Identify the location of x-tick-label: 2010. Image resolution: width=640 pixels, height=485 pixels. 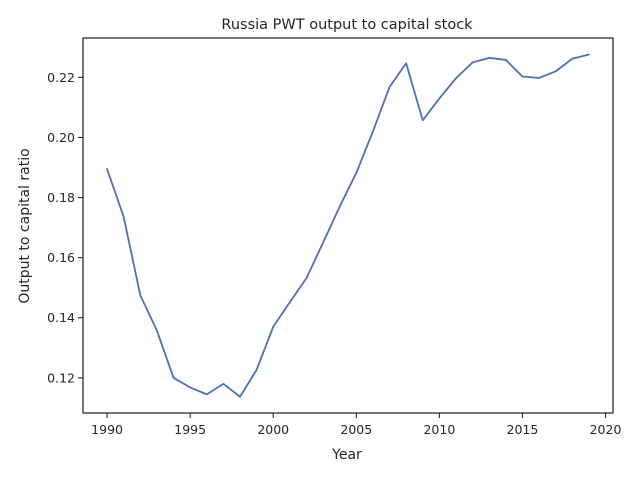
(439, 429).